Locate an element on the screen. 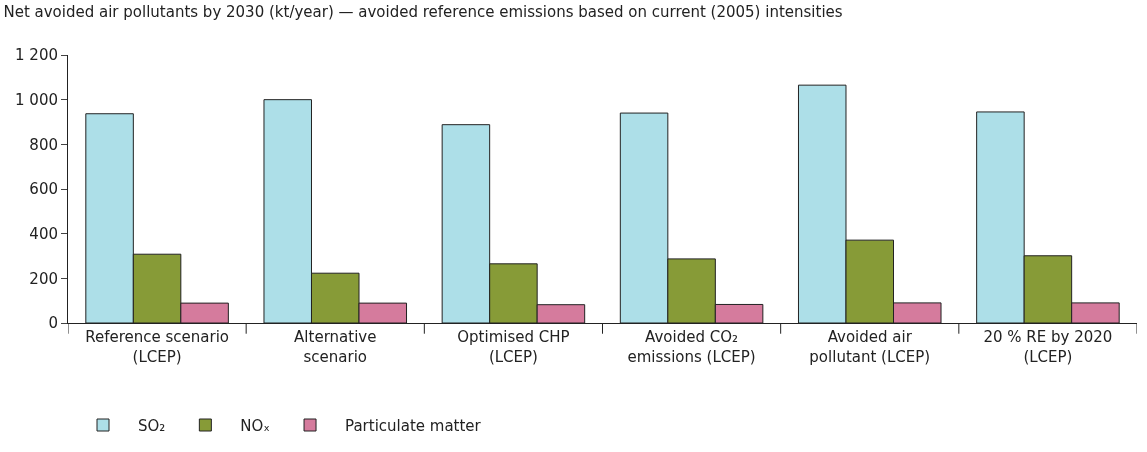 This screenshot has height=452, width=1147. chart-title: Net avoided air pollutants by 2030 (kt/year) — avoided reference emissions based on current (2005) intensities is located at coordinates (423, 12).